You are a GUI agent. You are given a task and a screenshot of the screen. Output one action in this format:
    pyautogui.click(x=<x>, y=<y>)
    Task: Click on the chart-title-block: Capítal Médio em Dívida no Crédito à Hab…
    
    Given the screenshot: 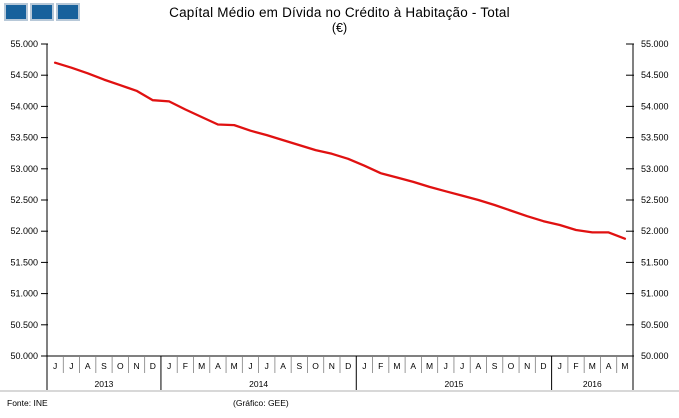 What is the action you would take?
    pyautogui.click(x=339, y=20)
    